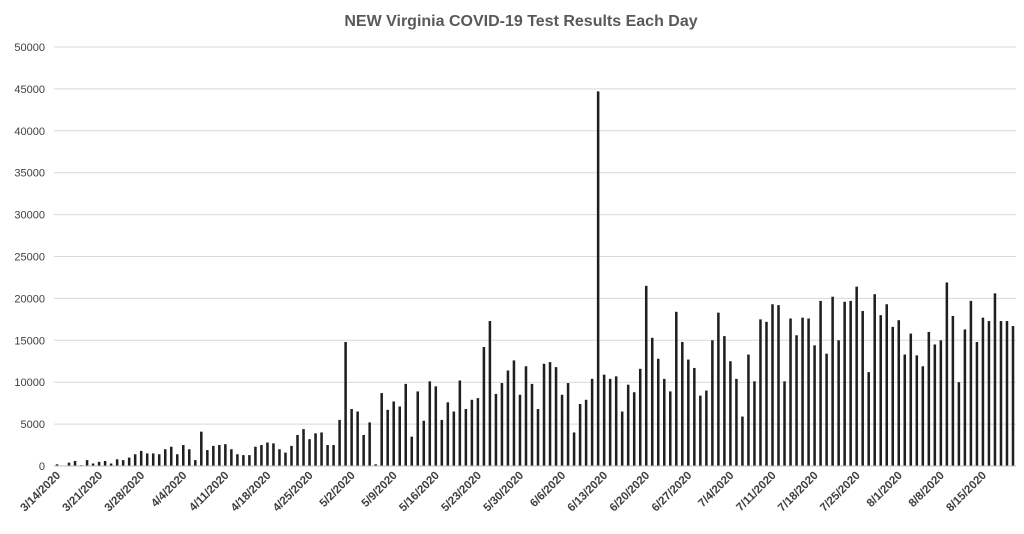  I want to click on y-tick-label: 40000, so click(29, 132).